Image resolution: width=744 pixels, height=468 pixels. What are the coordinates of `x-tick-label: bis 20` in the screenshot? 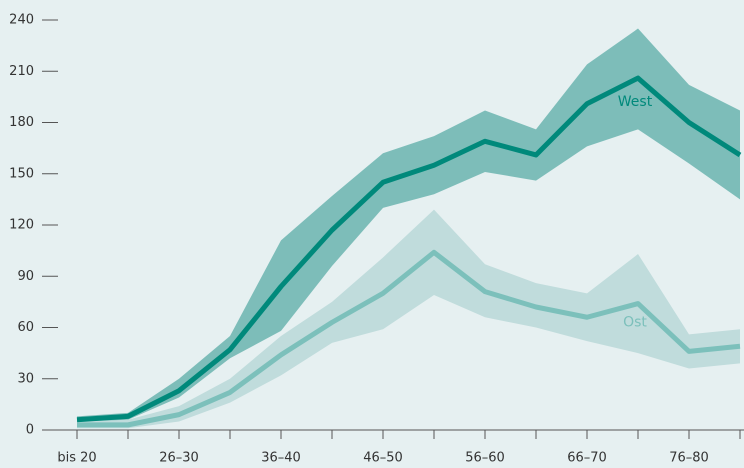 It's located at (76, 458).